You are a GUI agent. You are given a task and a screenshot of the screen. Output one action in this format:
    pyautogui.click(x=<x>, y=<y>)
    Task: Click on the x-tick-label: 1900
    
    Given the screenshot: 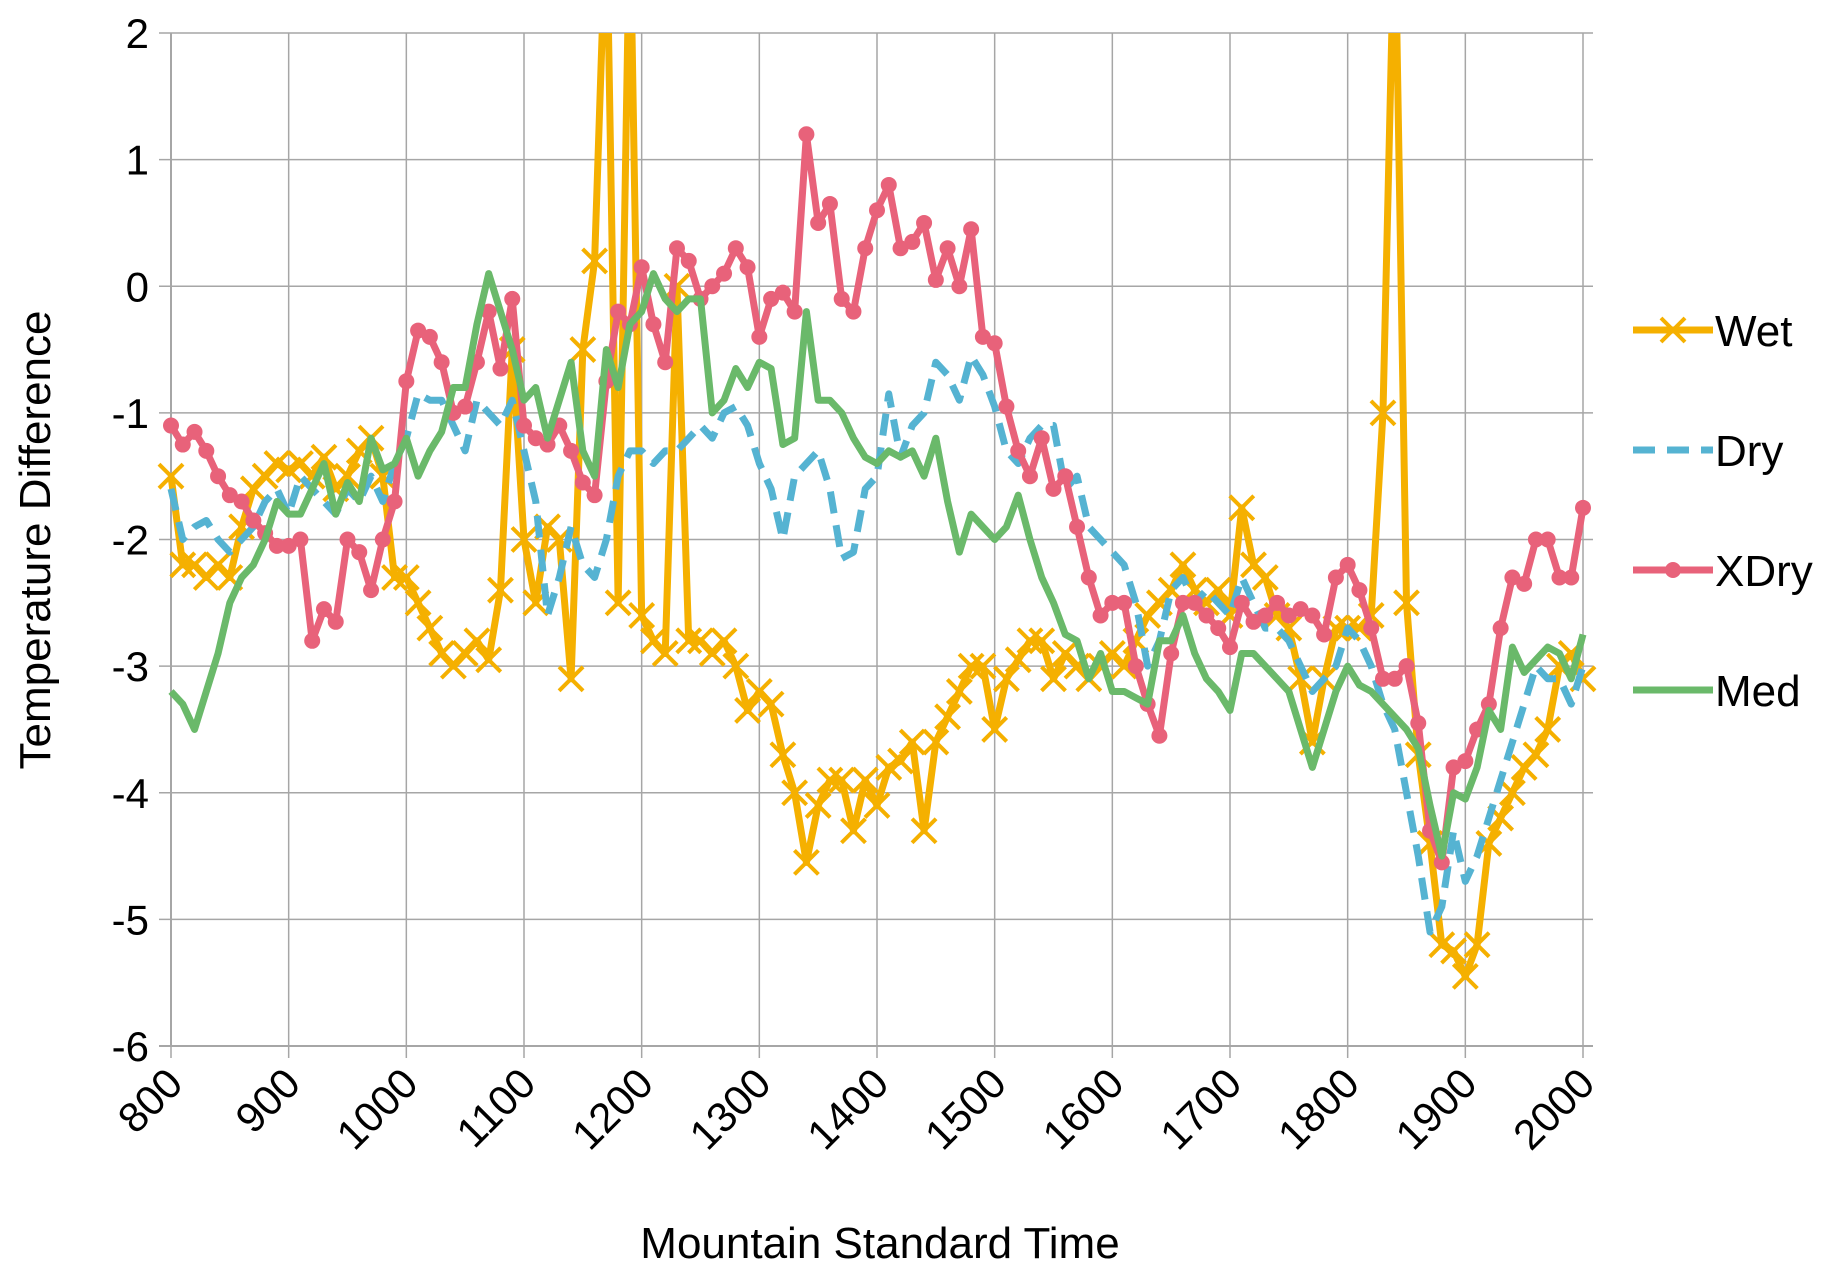 What is the action you would take?
    pyautogui.click(x=1435, y=1108)
    